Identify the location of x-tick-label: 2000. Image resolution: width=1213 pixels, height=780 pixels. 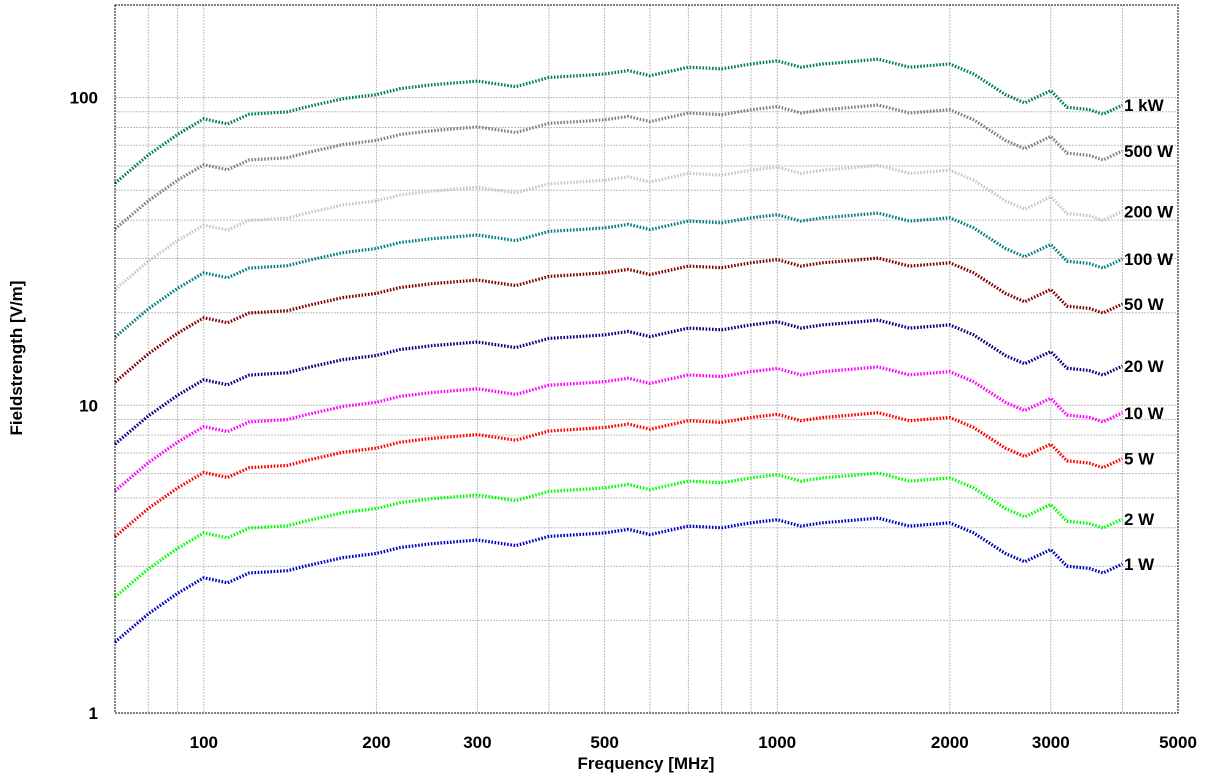
(950, 742).